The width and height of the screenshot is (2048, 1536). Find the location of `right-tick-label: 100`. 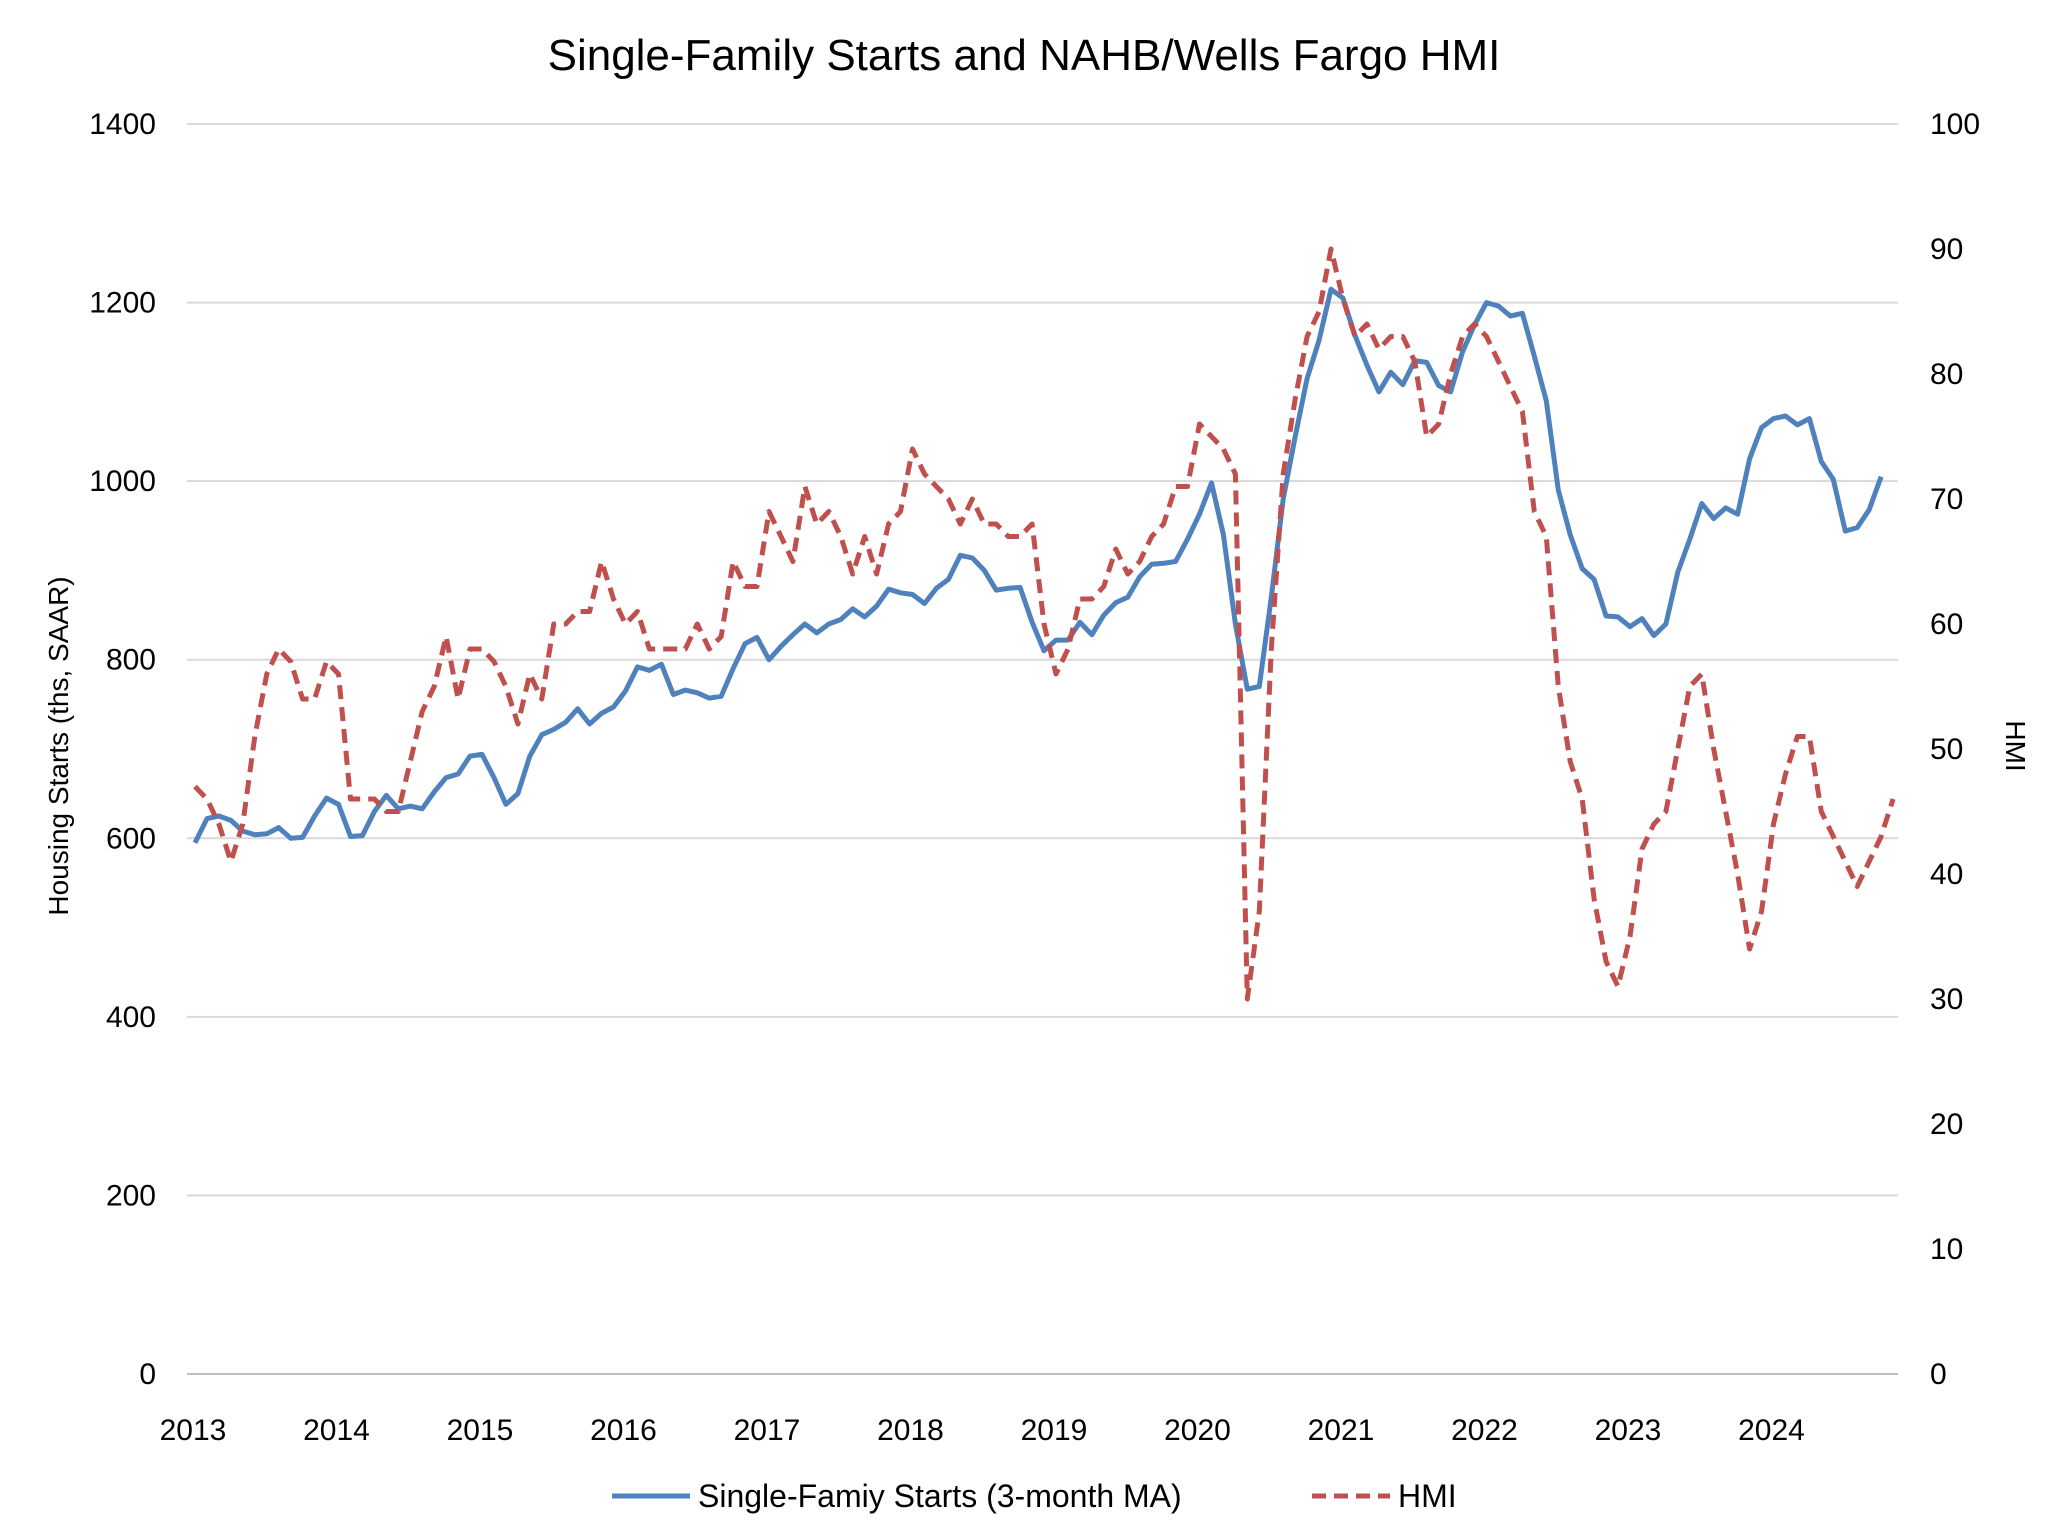

right-tick-label: 100 is located at coordinates (1955, 124).